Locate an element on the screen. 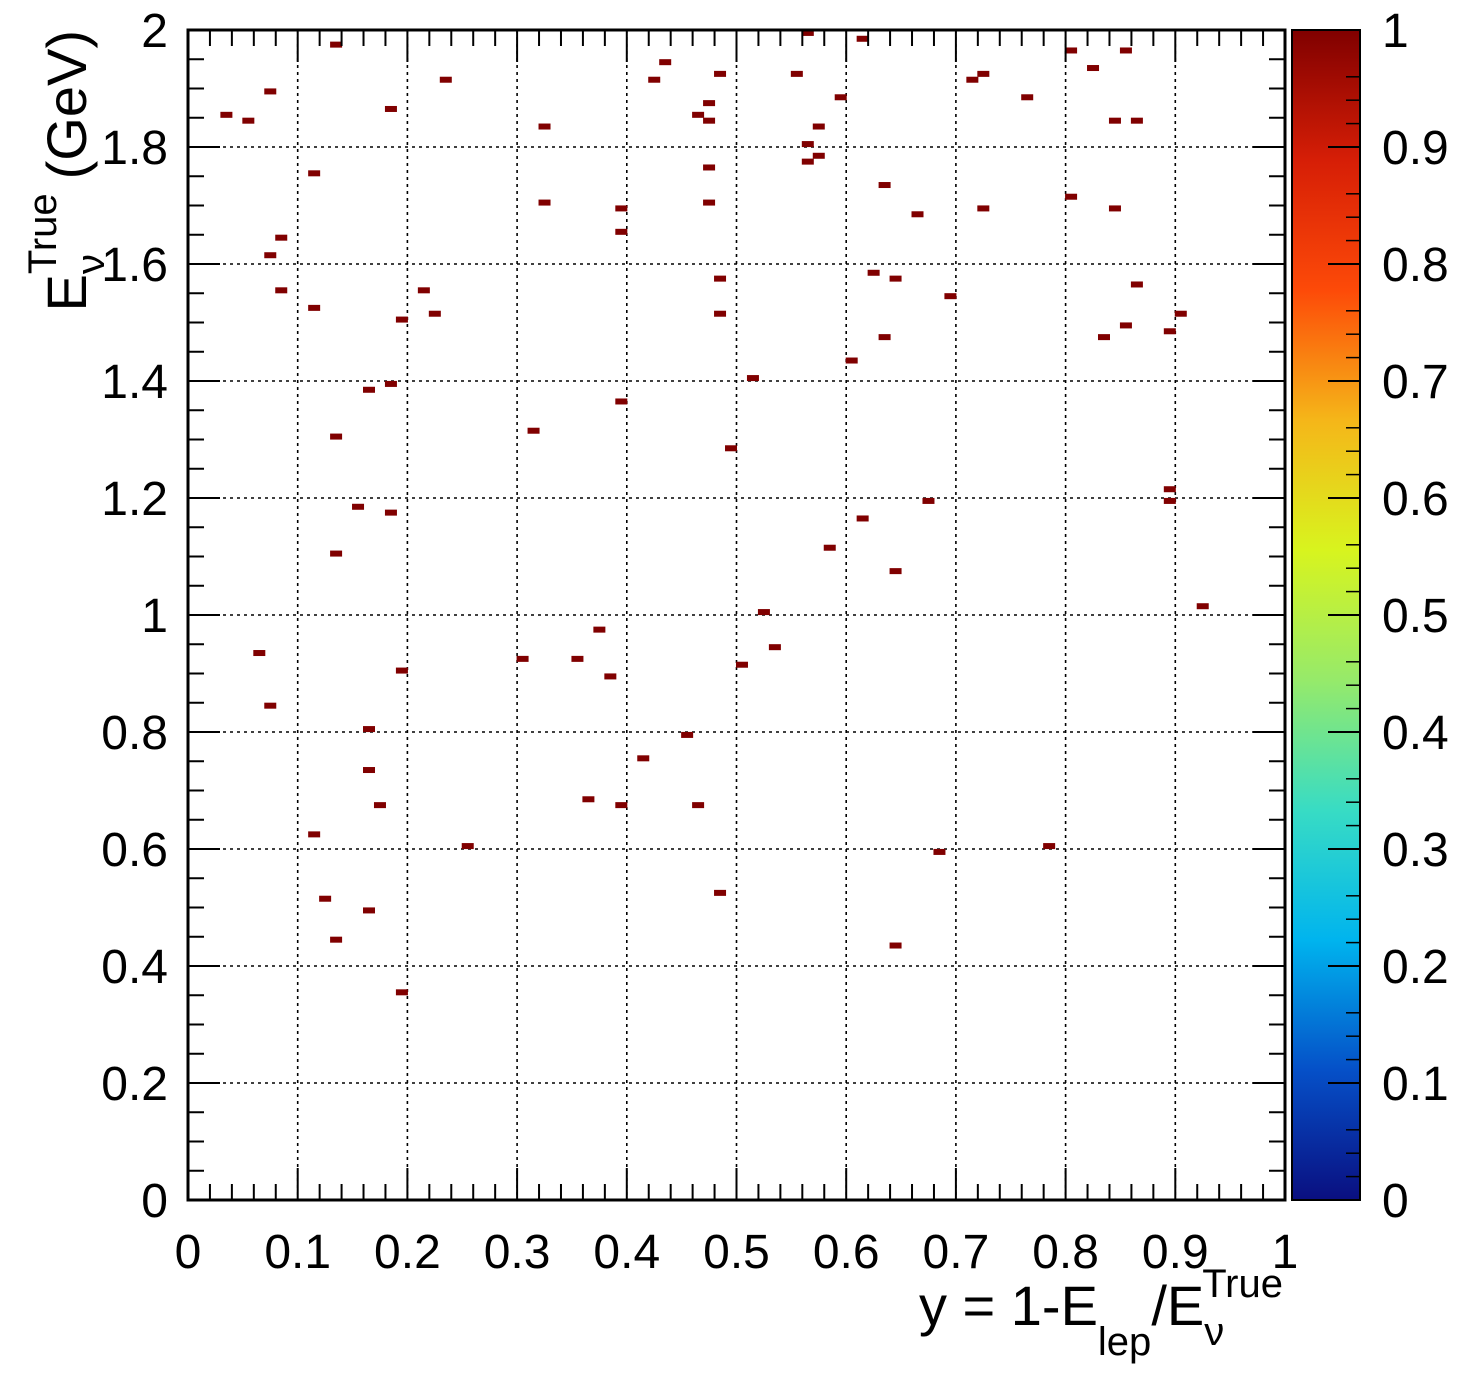 The height and width of the screenshot is (1376, 1463). x-tick-label: 0.4 is located at coordinates (626, 1252).